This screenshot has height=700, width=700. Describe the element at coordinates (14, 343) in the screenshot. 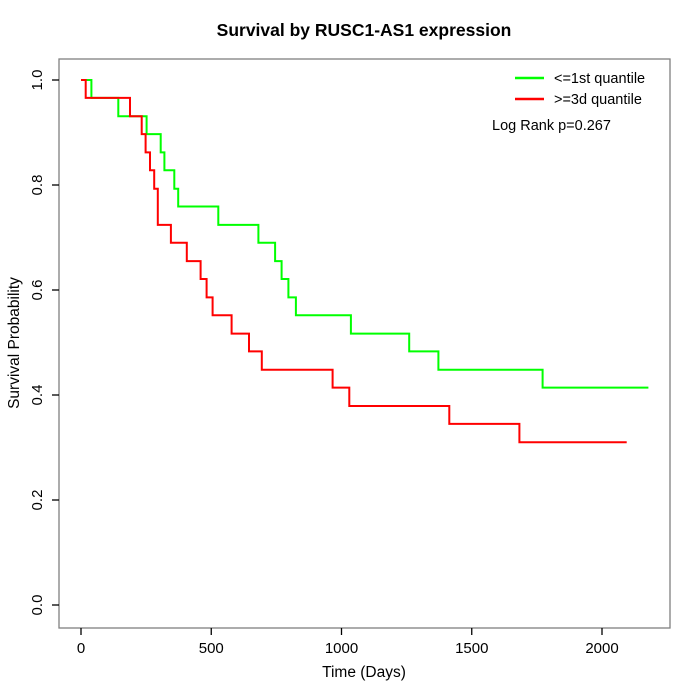

I see `y-axis-title: Survival Probability` at that location.